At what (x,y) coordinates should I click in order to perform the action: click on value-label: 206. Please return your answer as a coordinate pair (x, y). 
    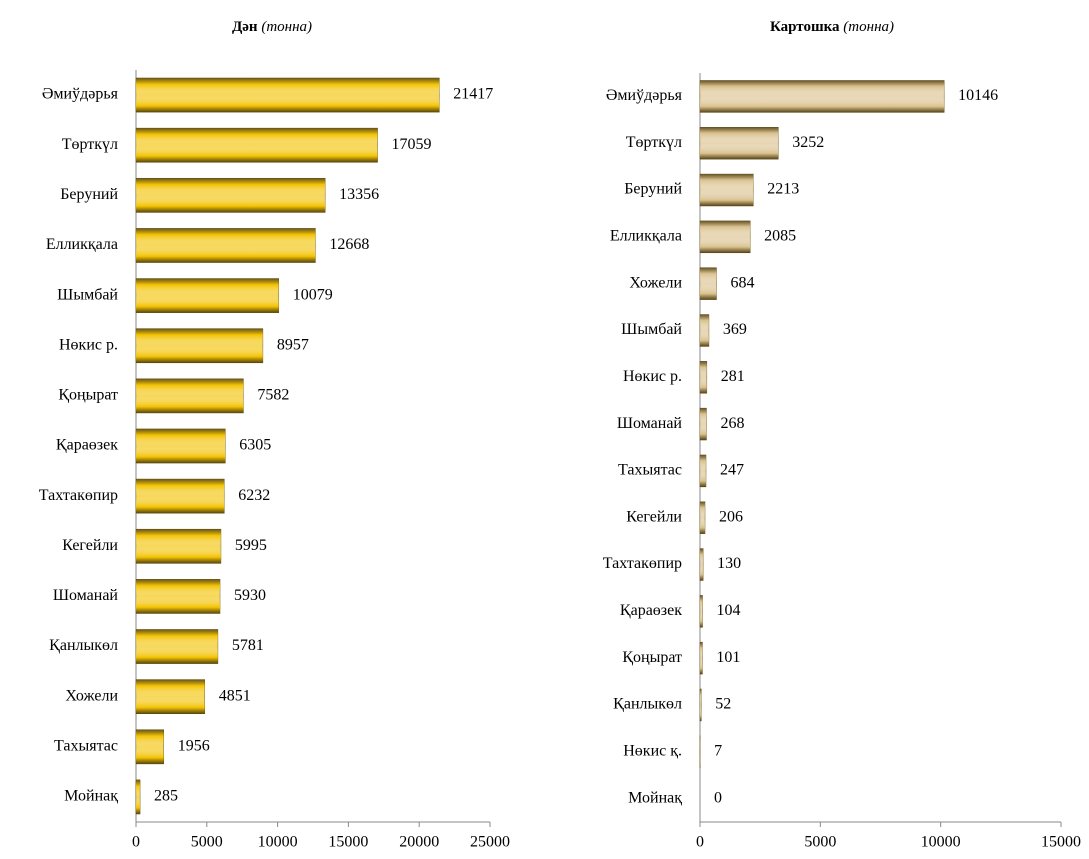
    Looking at the image, I should click on (731, 516).